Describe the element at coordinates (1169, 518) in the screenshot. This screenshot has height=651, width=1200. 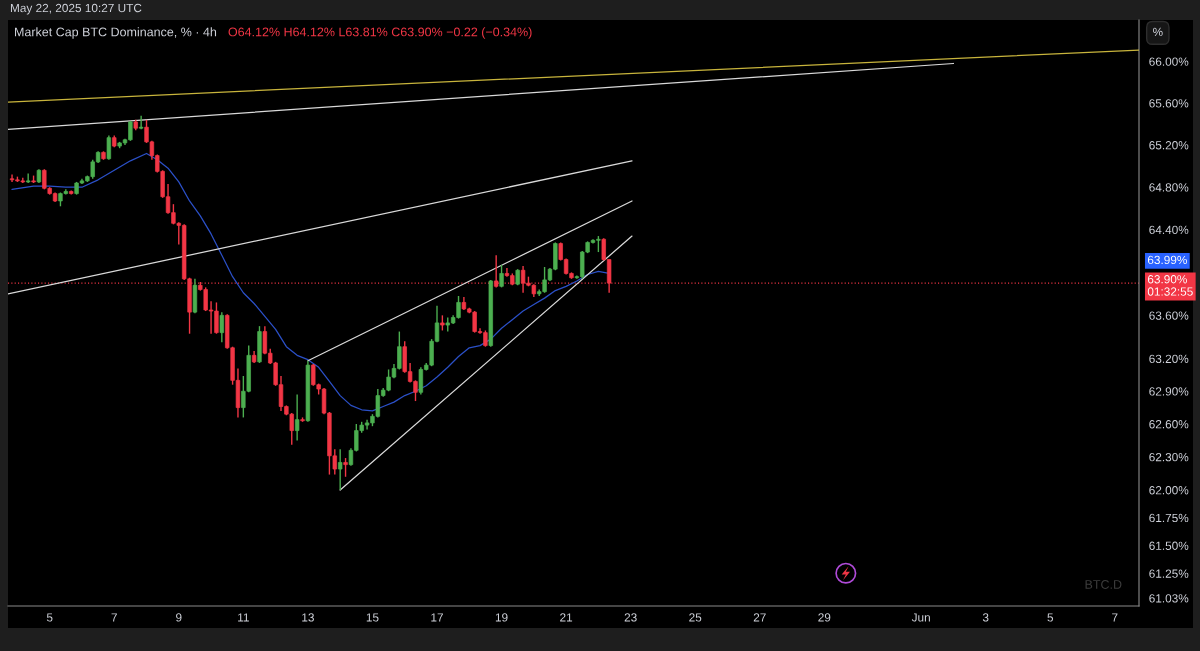
I see `y-tick-label: 61.75%` at that location.